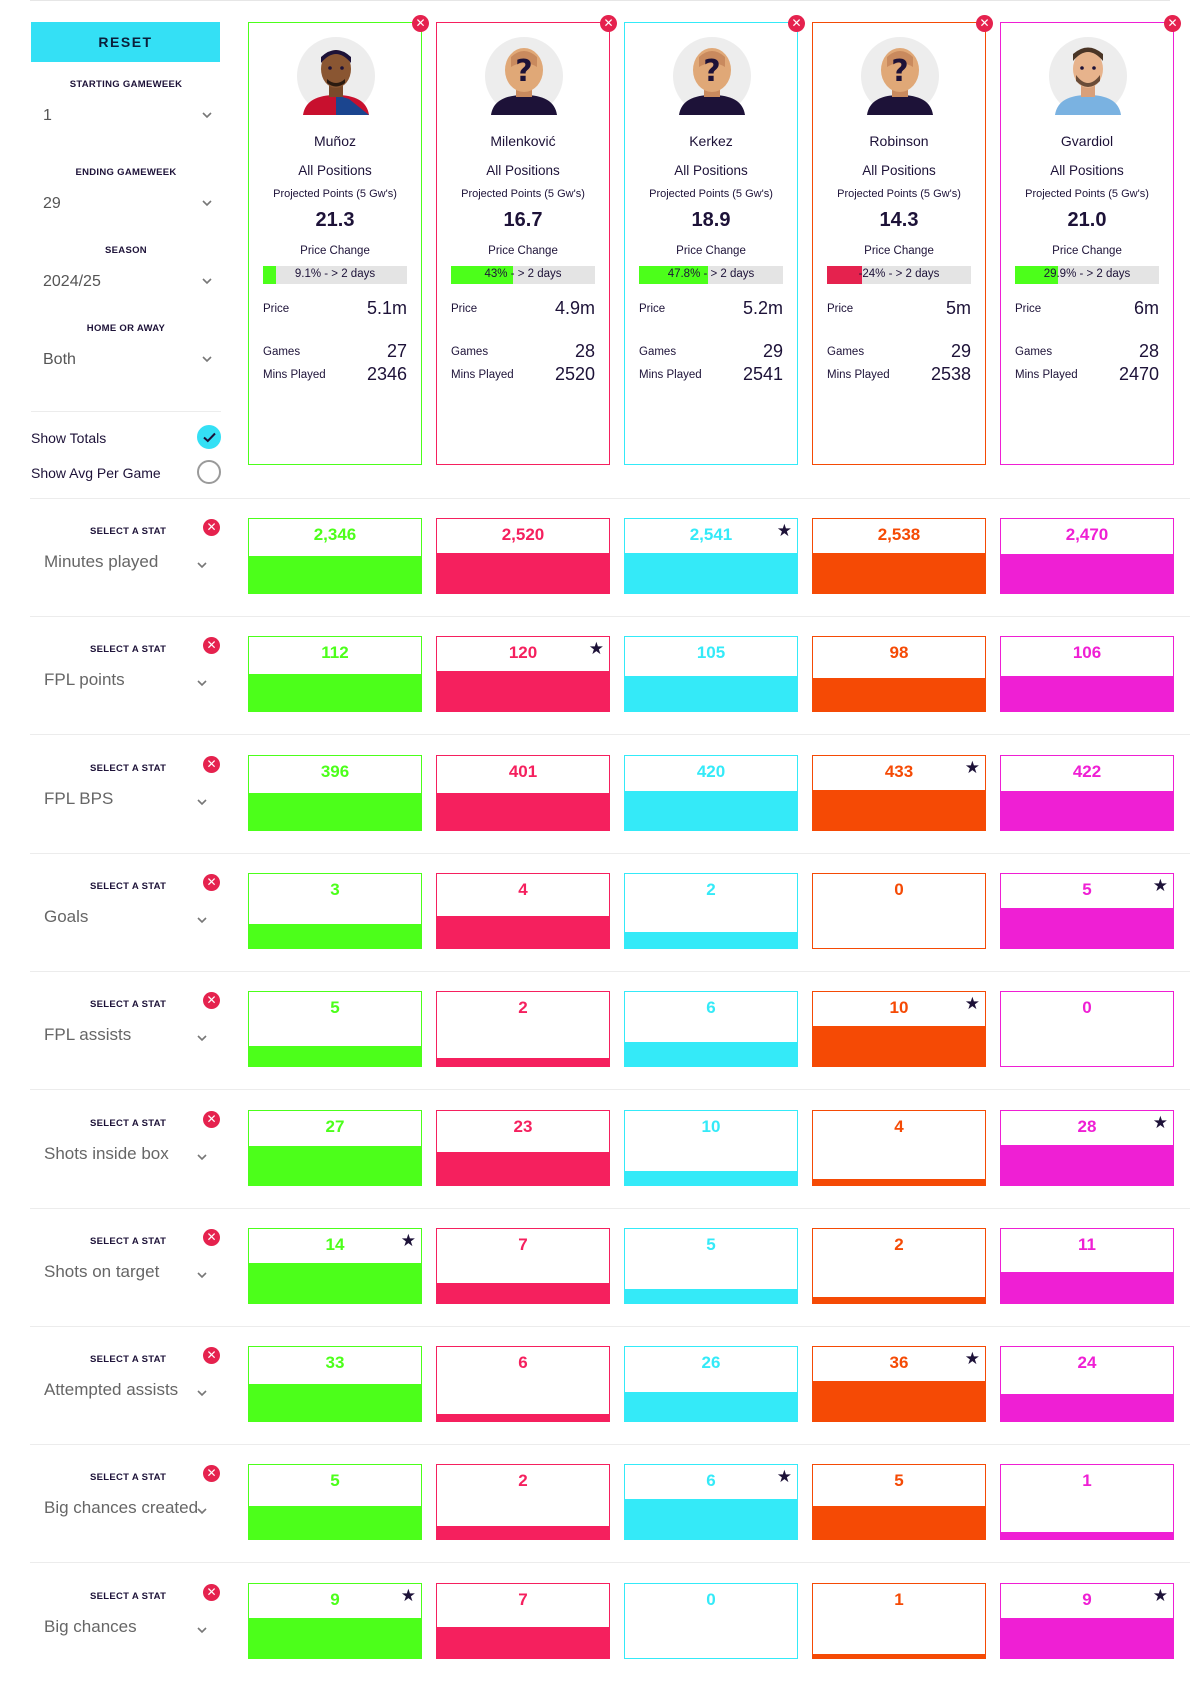  Describe the element at coordinates (899, 534) in the screenshot. I see `stat-value: 2,538` at that location.